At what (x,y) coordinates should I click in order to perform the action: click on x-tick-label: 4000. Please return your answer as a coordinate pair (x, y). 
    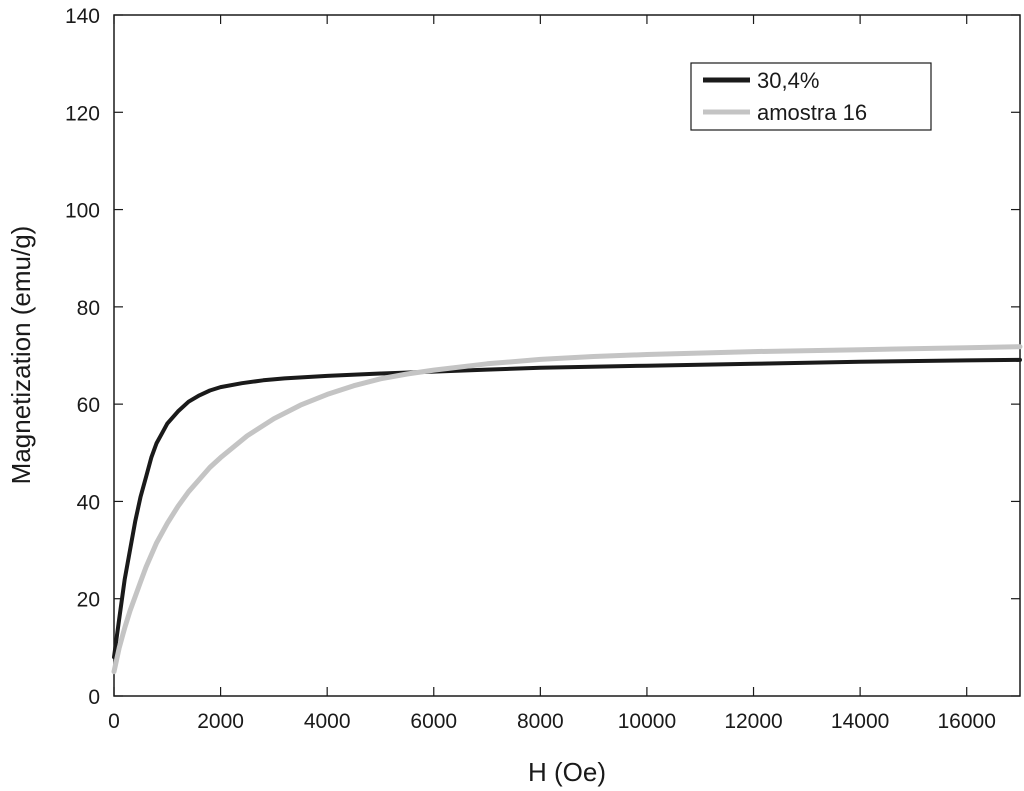
    Looking at the image, I should click on (327, 721).